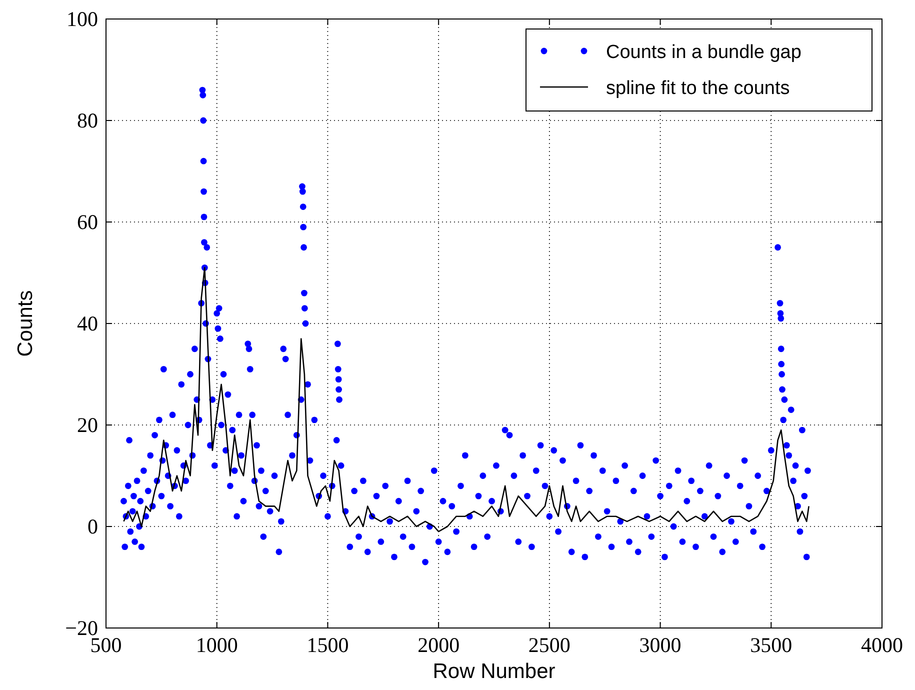 Image resolution: width=915 pixels, height=690 pixels. I want to click on y-tick-label: 20, so click(87, 425).